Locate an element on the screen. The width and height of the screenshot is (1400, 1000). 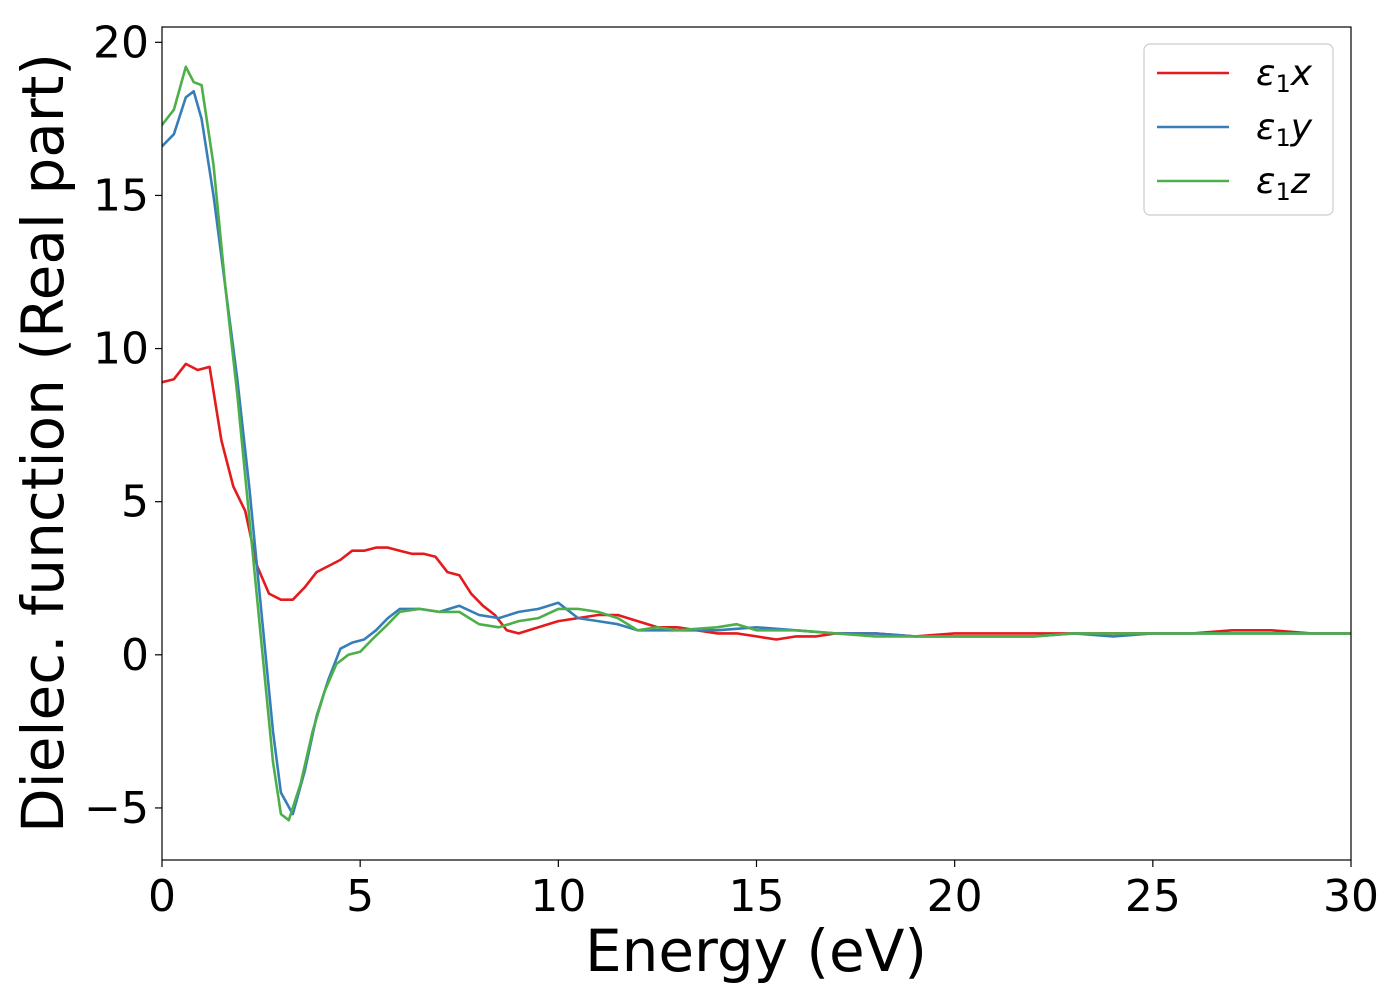
y-tick-label: −5 is located at coordinates (116, 808).